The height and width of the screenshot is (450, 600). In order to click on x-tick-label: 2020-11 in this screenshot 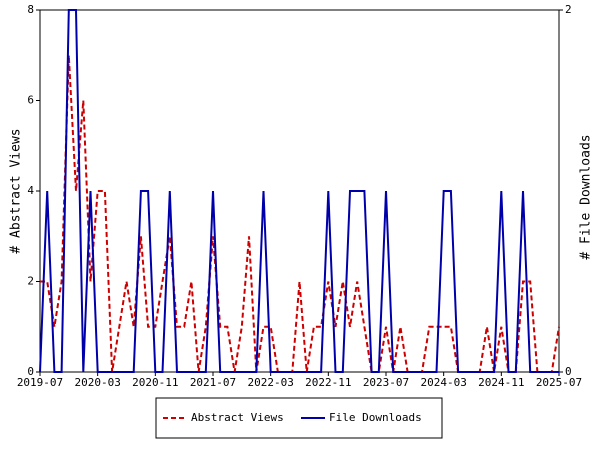, I will do `click(155, 382)`.